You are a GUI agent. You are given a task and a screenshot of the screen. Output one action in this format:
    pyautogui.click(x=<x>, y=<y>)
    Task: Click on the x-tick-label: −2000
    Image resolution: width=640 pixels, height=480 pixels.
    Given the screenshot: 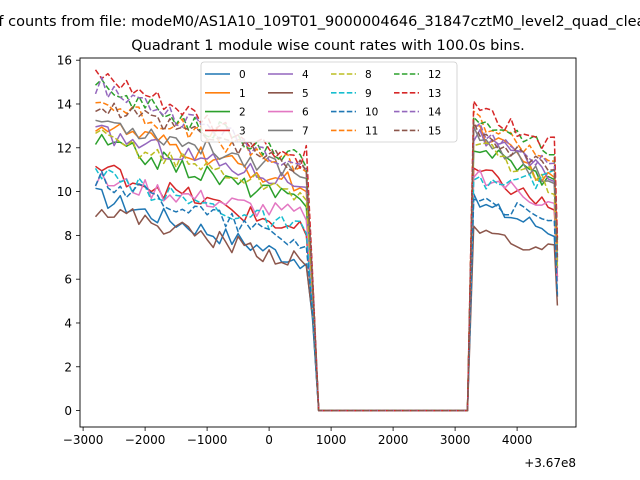 What is the action you would take?
    pyautogui.click(x=145, y=440)
    